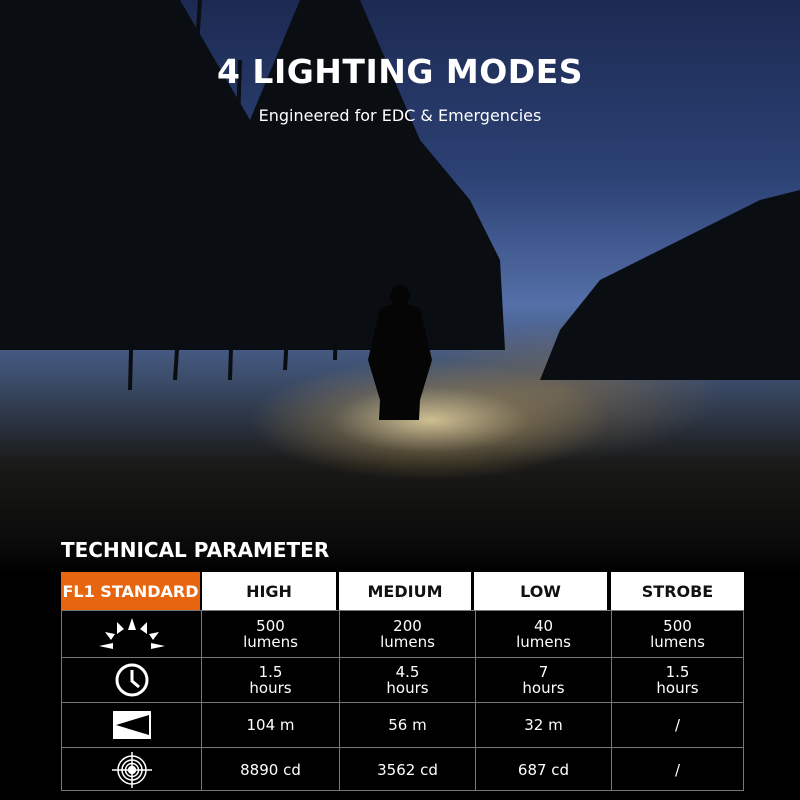  Describe the element at coordinates (130, 591) in the screenshot. I see `corner-label: FL1 STANDARD` at that location.